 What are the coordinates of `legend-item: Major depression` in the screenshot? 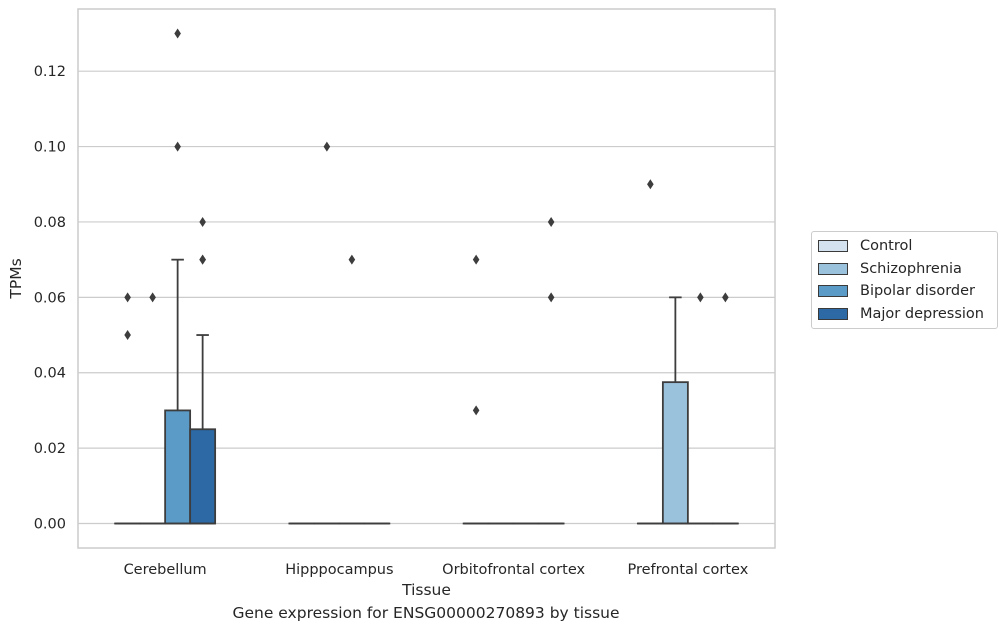 It's located at (904, 314).